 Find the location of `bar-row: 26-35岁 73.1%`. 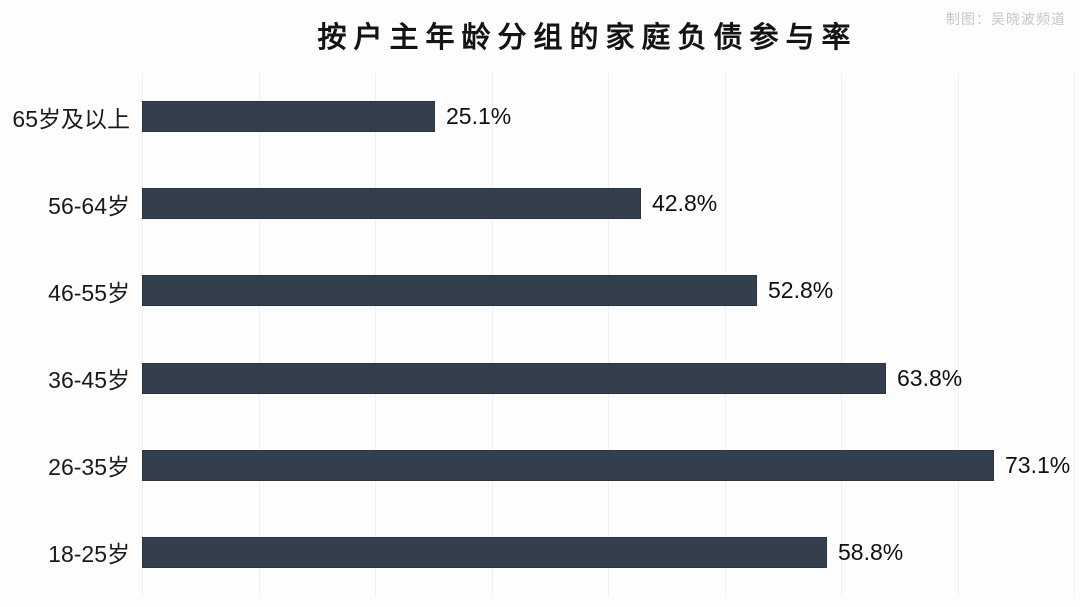

bar-row: 26-35岁 73.1% is located at coordinates (540, 465).